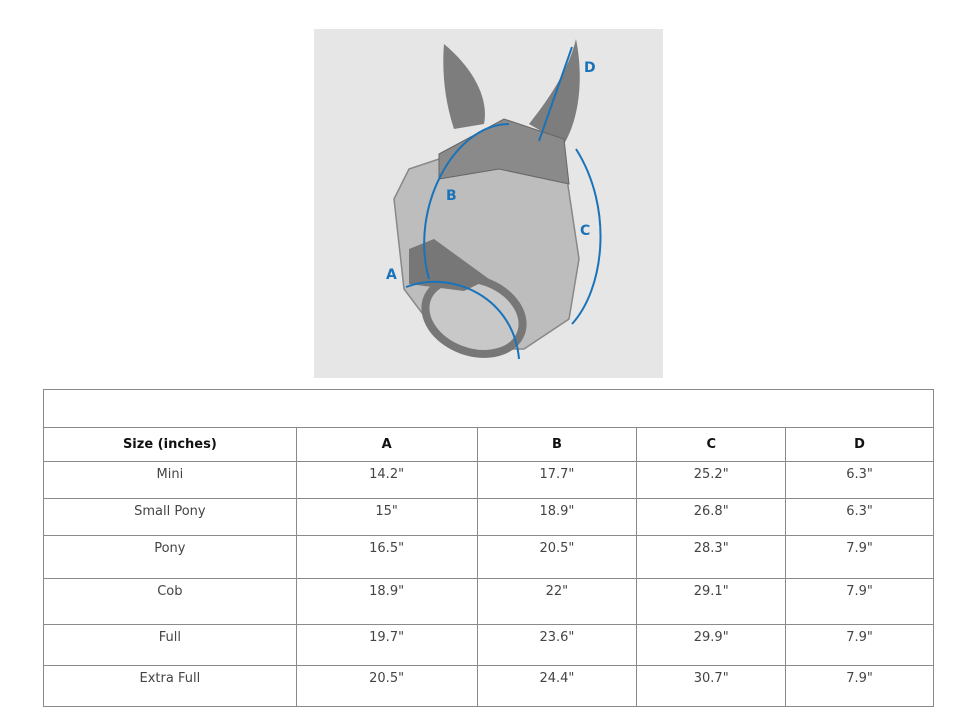 The height and width of the screenshot is (726, 975). I want to click on header-size: Size (inches), so click(170, 444).